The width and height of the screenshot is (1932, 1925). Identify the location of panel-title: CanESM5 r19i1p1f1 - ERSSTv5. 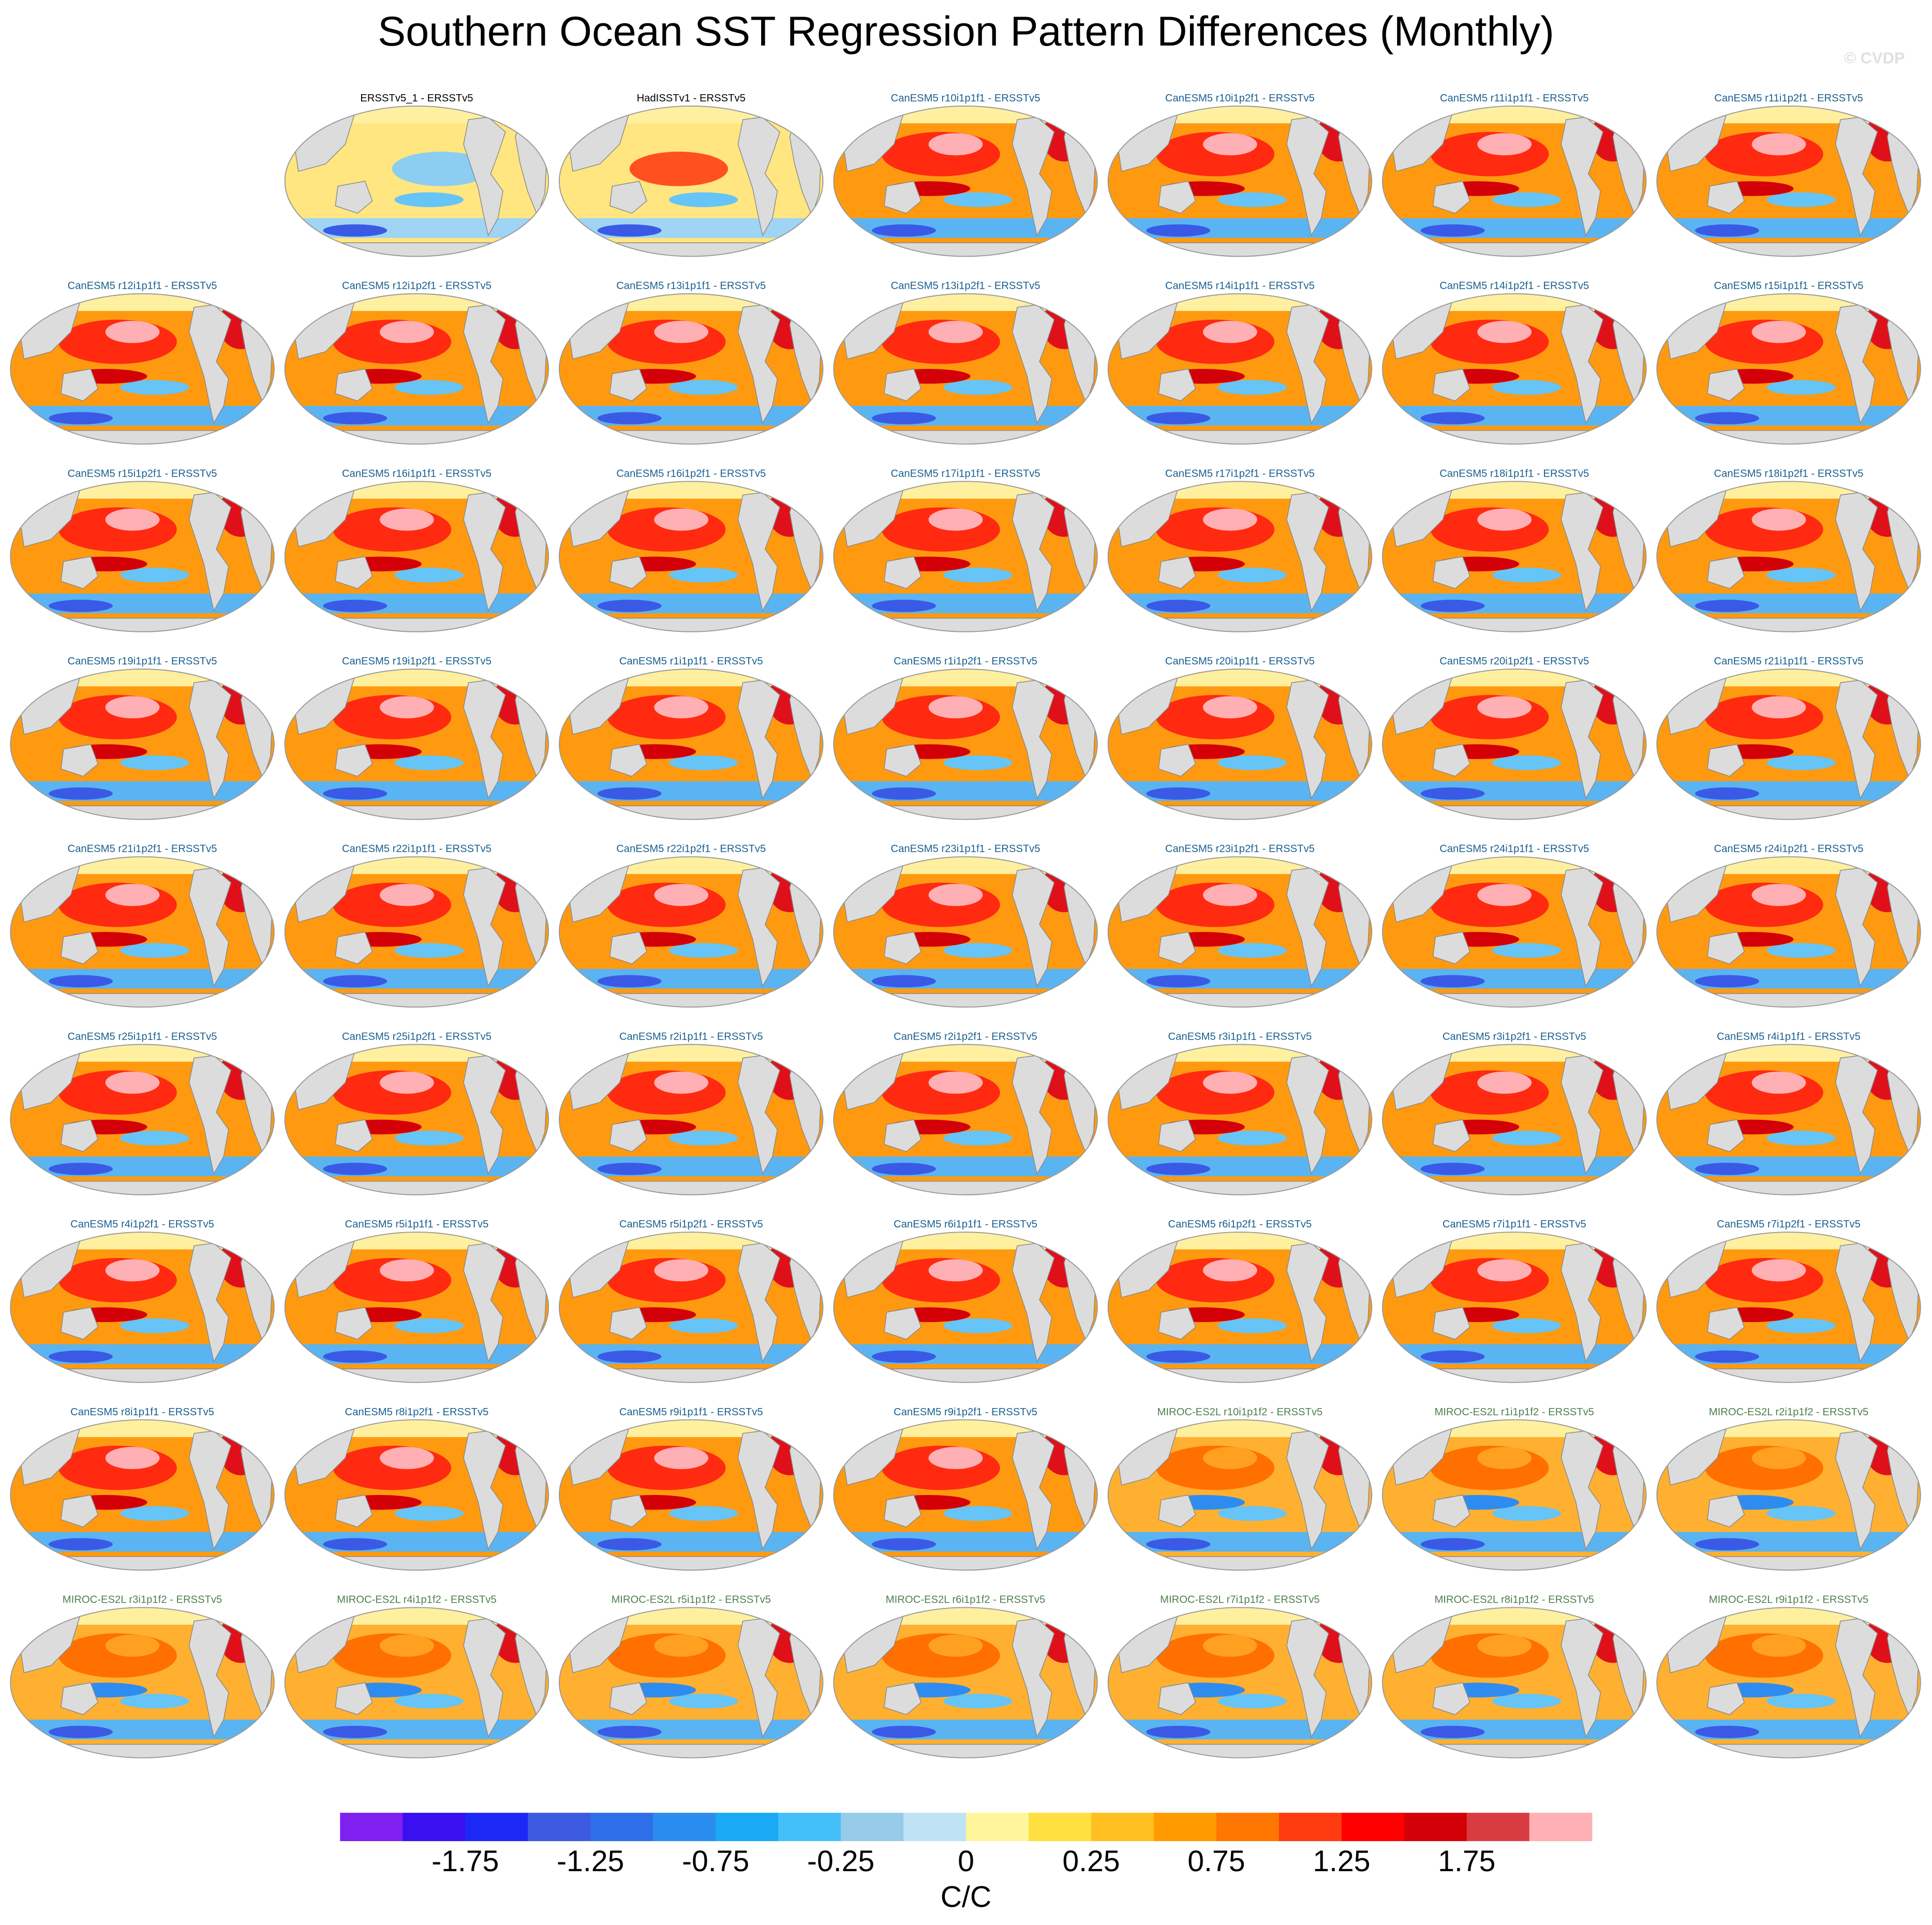
(142, 661).